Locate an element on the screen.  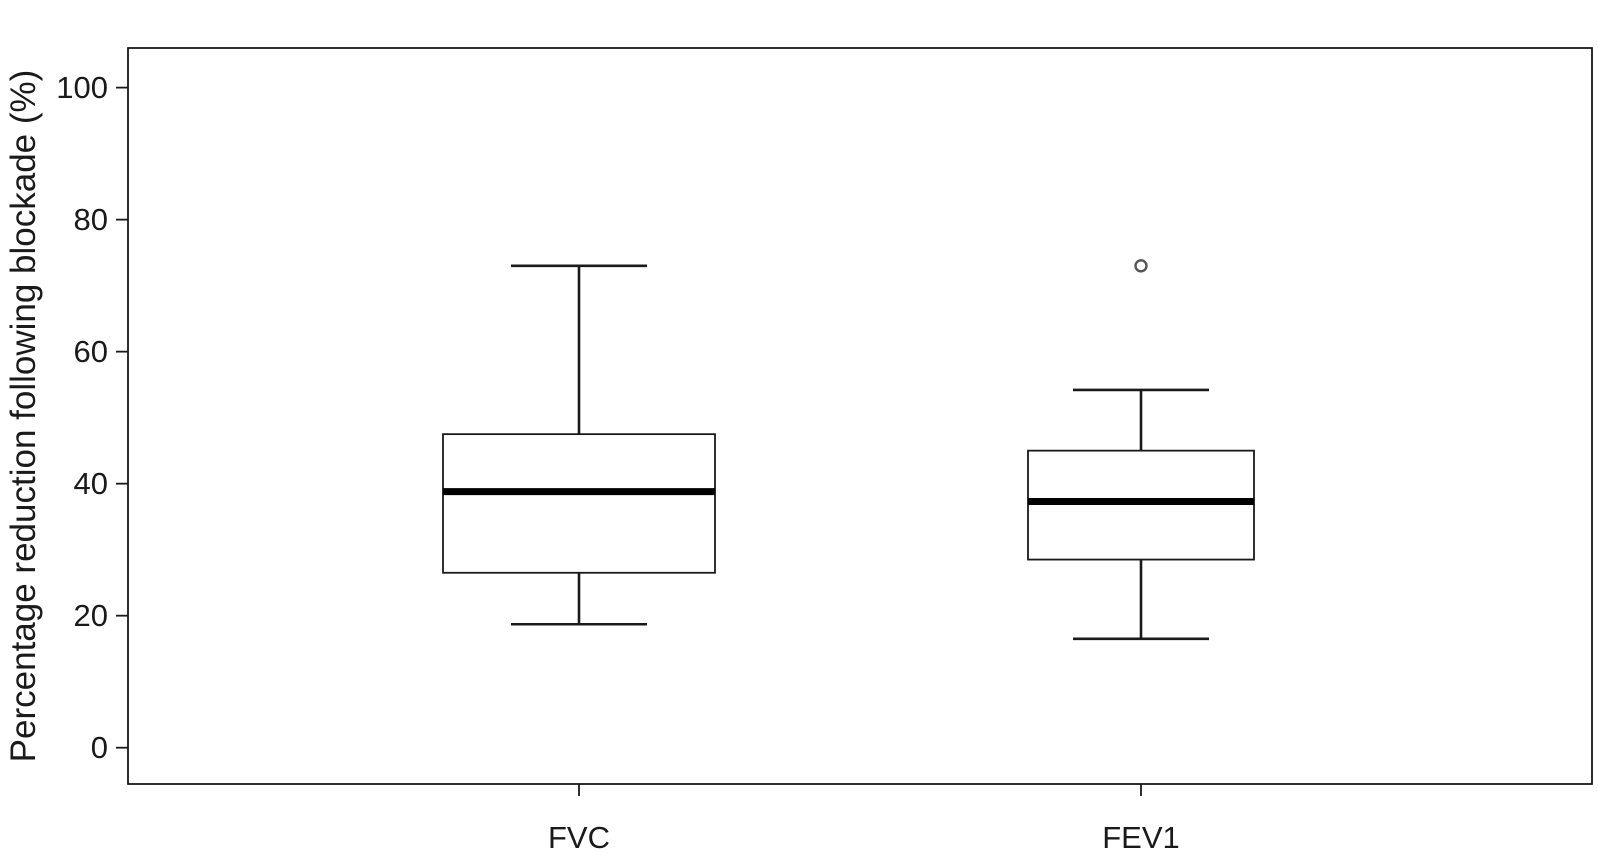
box-fev1 is located at coordinates (1141, 450).